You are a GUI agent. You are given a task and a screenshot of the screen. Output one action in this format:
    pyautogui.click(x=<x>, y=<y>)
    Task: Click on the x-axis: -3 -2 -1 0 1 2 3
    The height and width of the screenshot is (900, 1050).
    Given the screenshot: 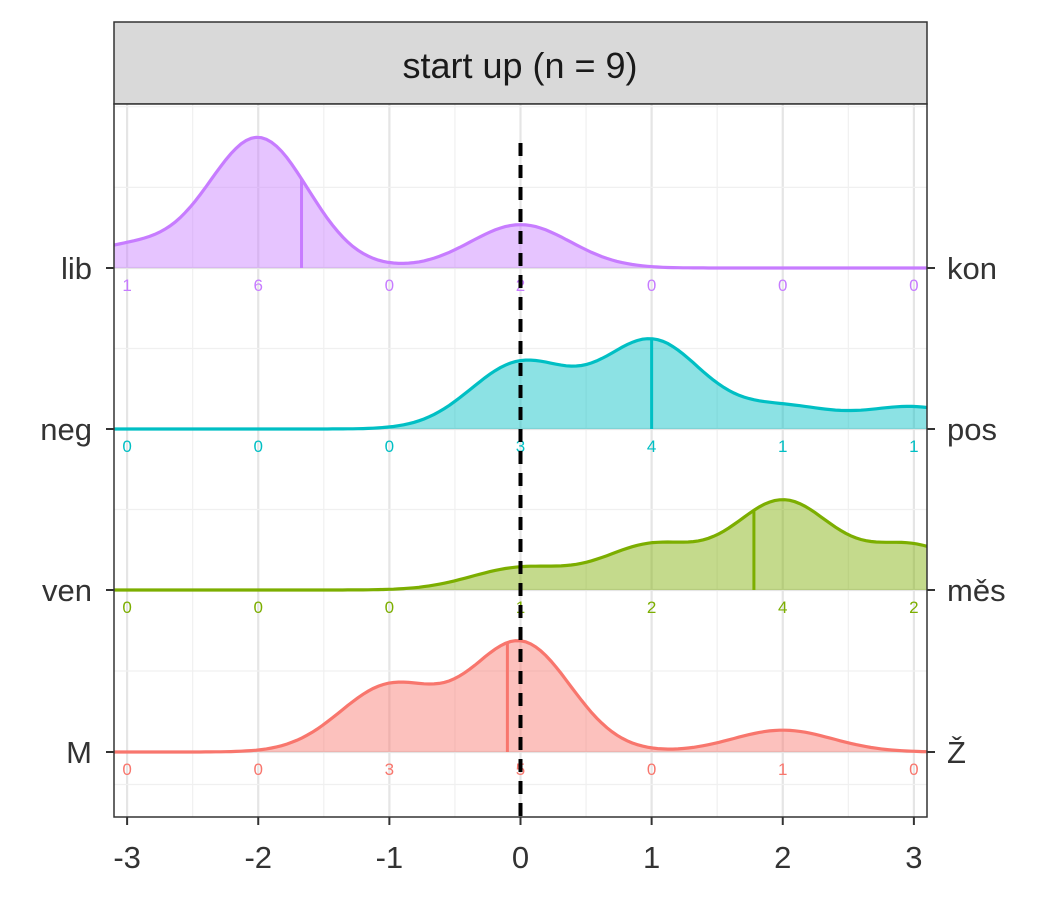 What is the action you would take?
    pyautogui.click(x=518, y=846)
    